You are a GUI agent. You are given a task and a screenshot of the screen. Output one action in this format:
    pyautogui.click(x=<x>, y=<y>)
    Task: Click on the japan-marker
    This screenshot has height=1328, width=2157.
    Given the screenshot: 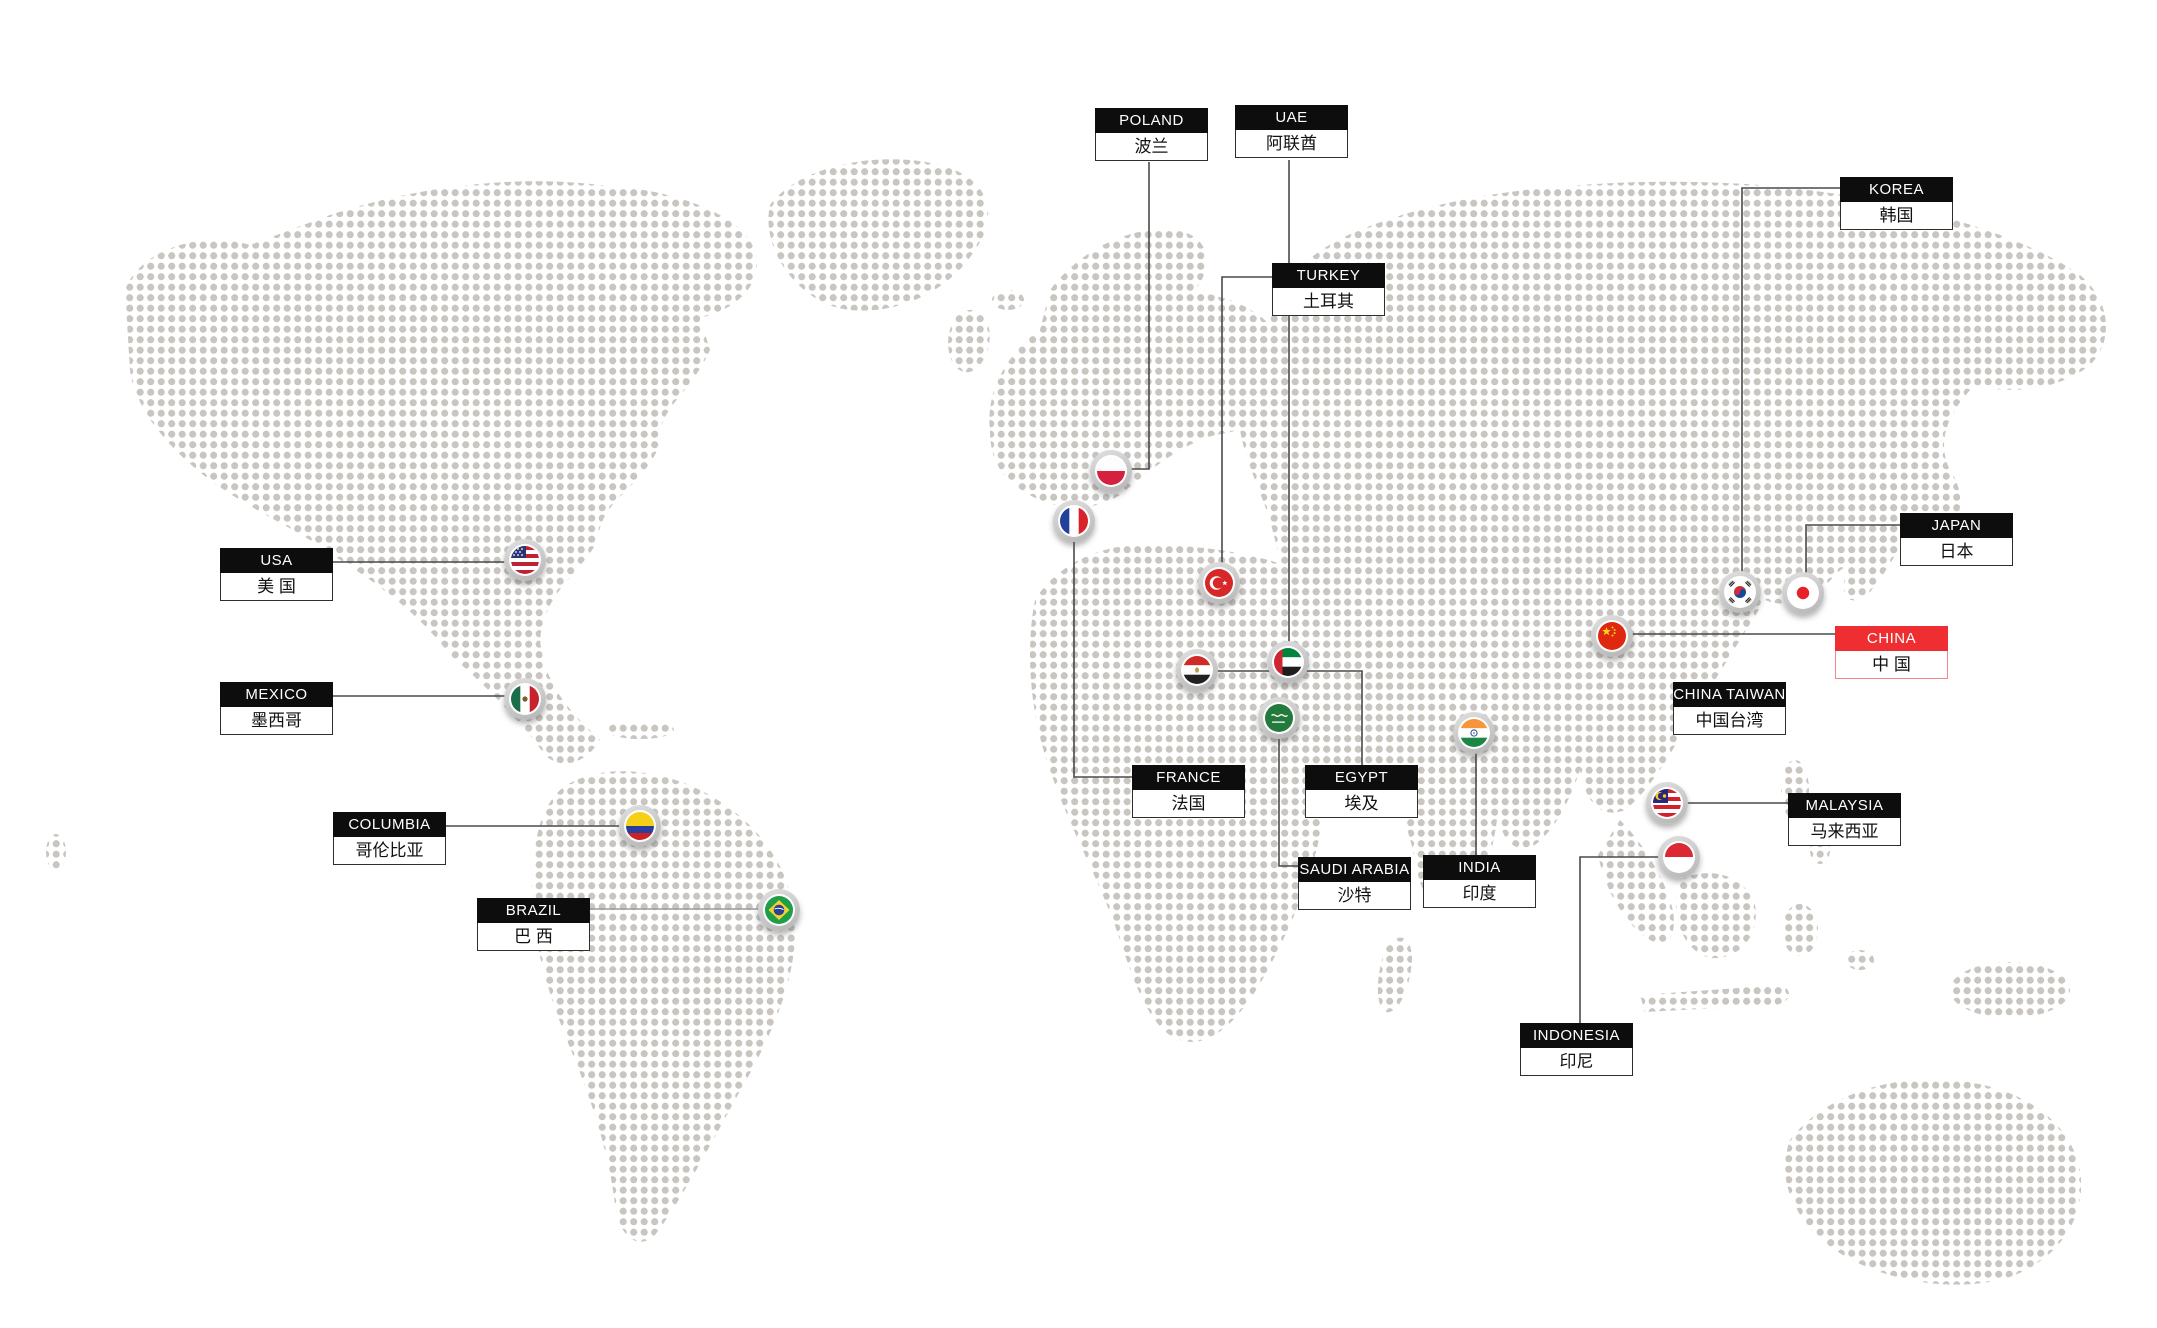 What is the action you would take?
    pyautogui.click(x=1803, y=593)
    